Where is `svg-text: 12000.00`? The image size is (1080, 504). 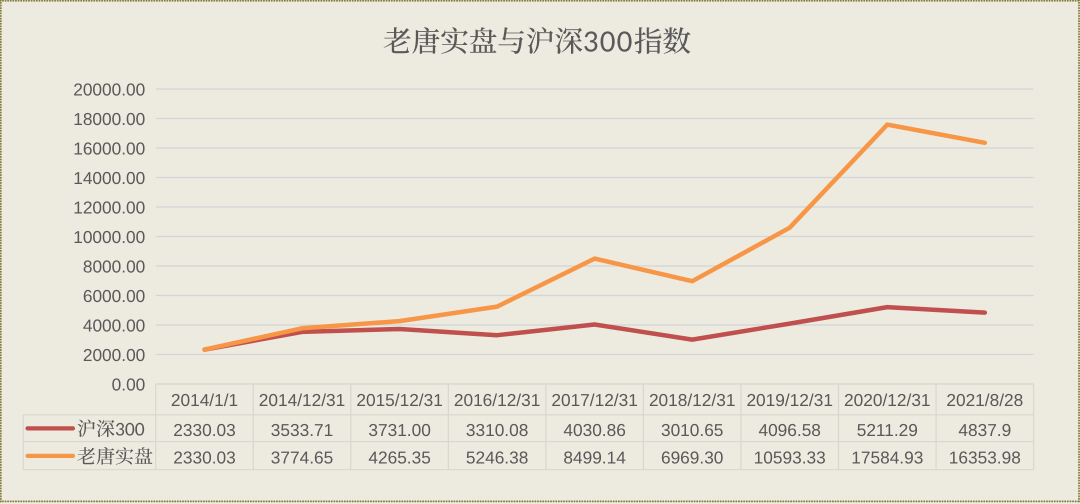
svg-text: 12000.00 is located at coordinates (109, 208).